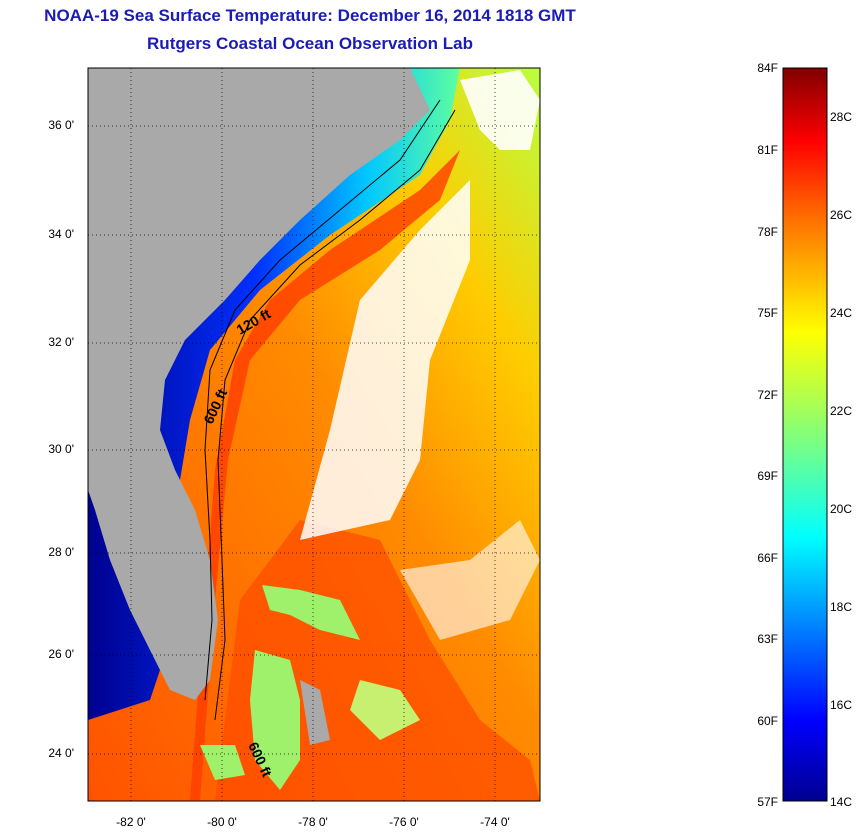  Describe the element at coordinates (61, 125) in the screenshot. I see `lat-label-36: 36 0'` at that location.